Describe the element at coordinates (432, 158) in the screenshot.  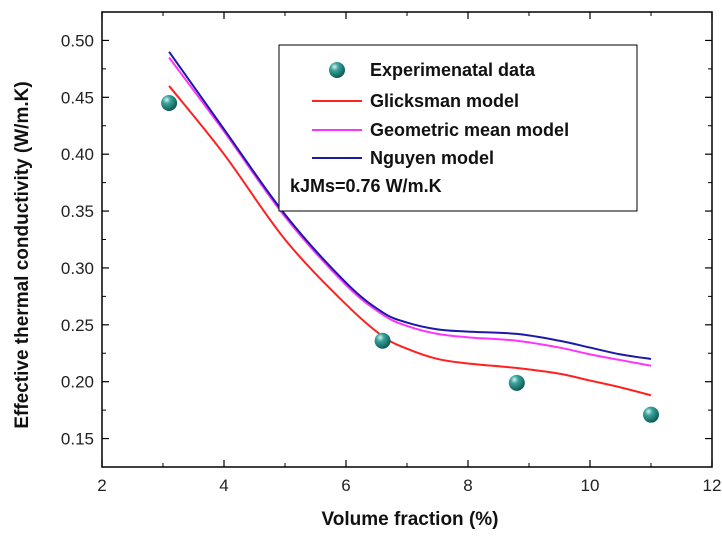
I see `legend-label-nguyen: Nguyen model` at that location.